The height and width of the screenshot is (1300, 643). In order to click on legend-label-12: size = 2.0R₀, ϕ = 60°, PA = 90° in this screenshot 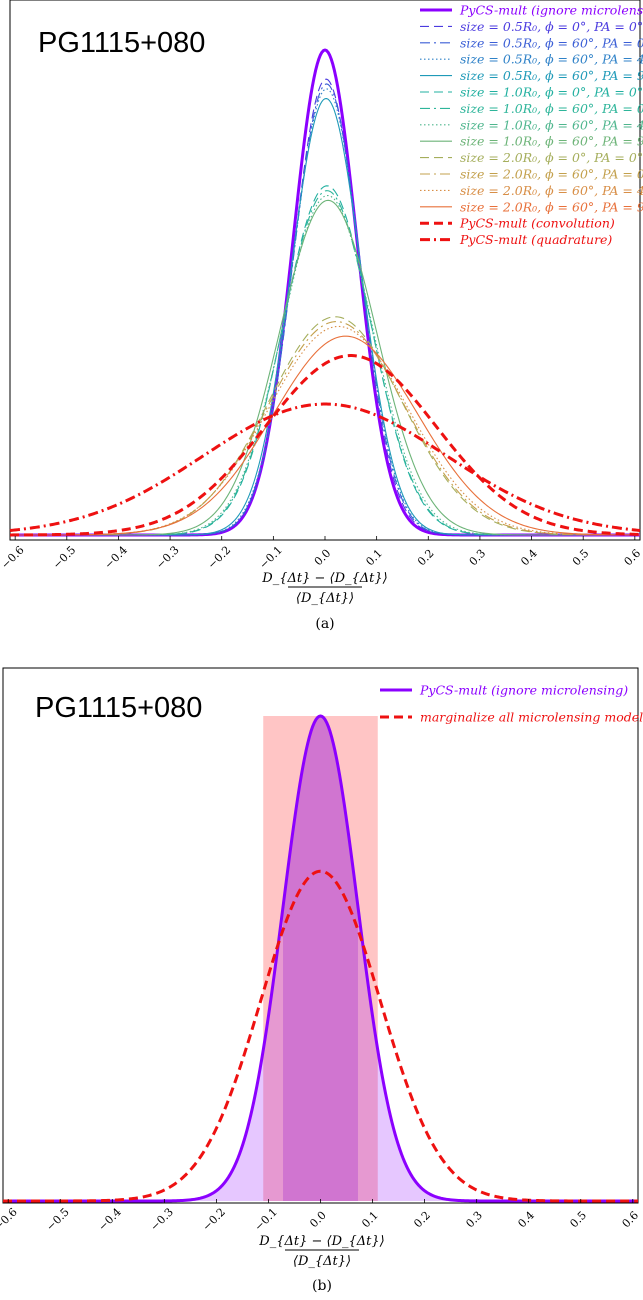, I will do `click(551, 206)`.